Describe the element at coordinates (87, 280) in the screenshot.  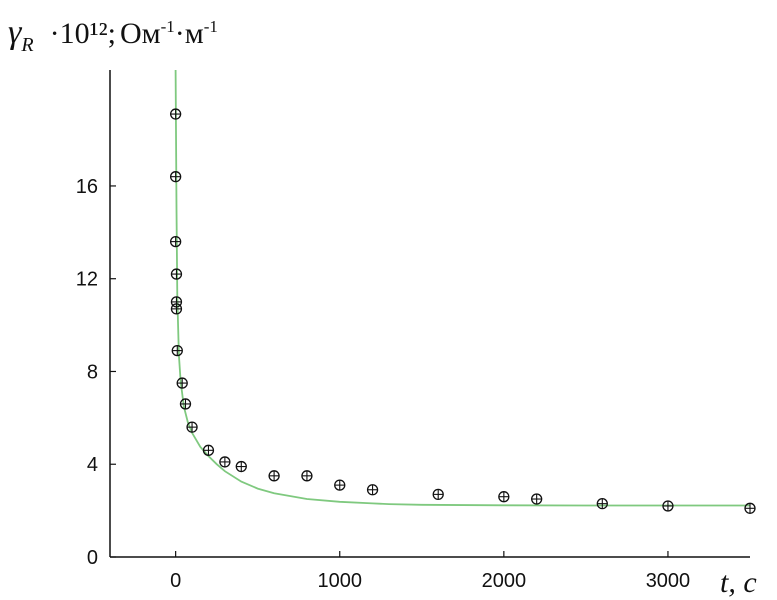
I see `y-tick-label: 12` at that location.